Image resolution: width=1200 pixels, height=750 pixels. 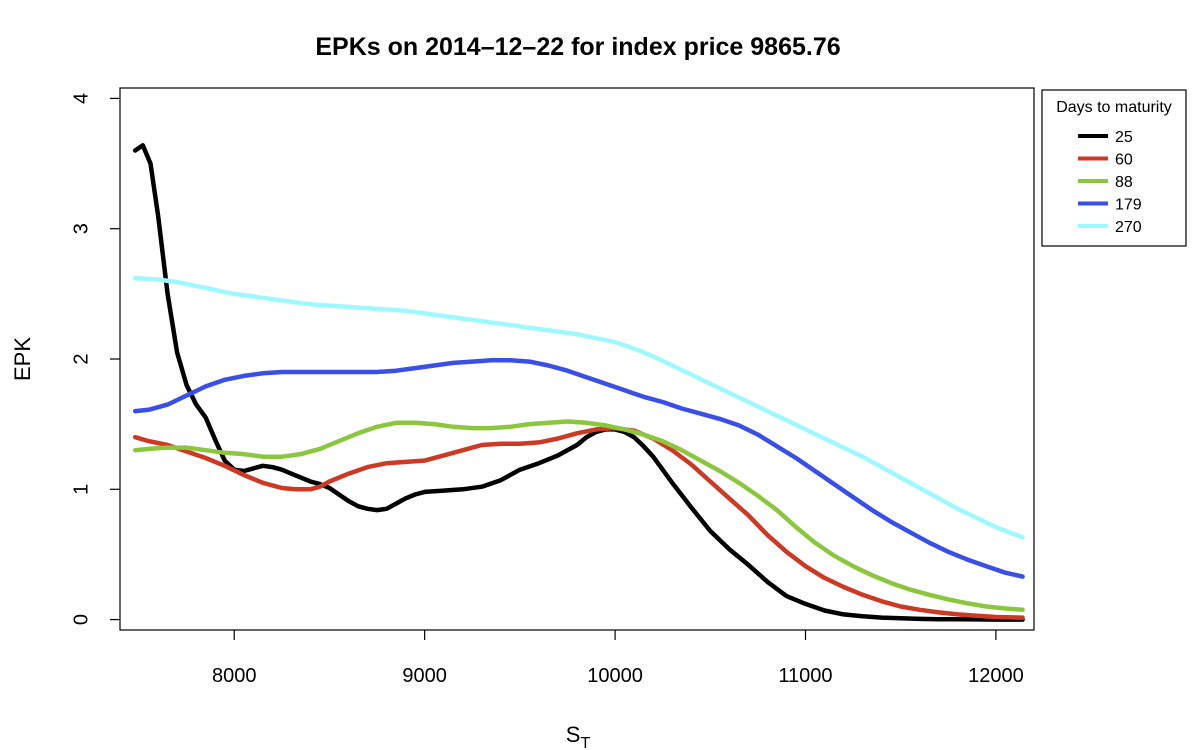 What do you see at coordinates (1128, 227) in the screenshot?
I see `legend-label-270: 270` at bounding box center [1128, 227].